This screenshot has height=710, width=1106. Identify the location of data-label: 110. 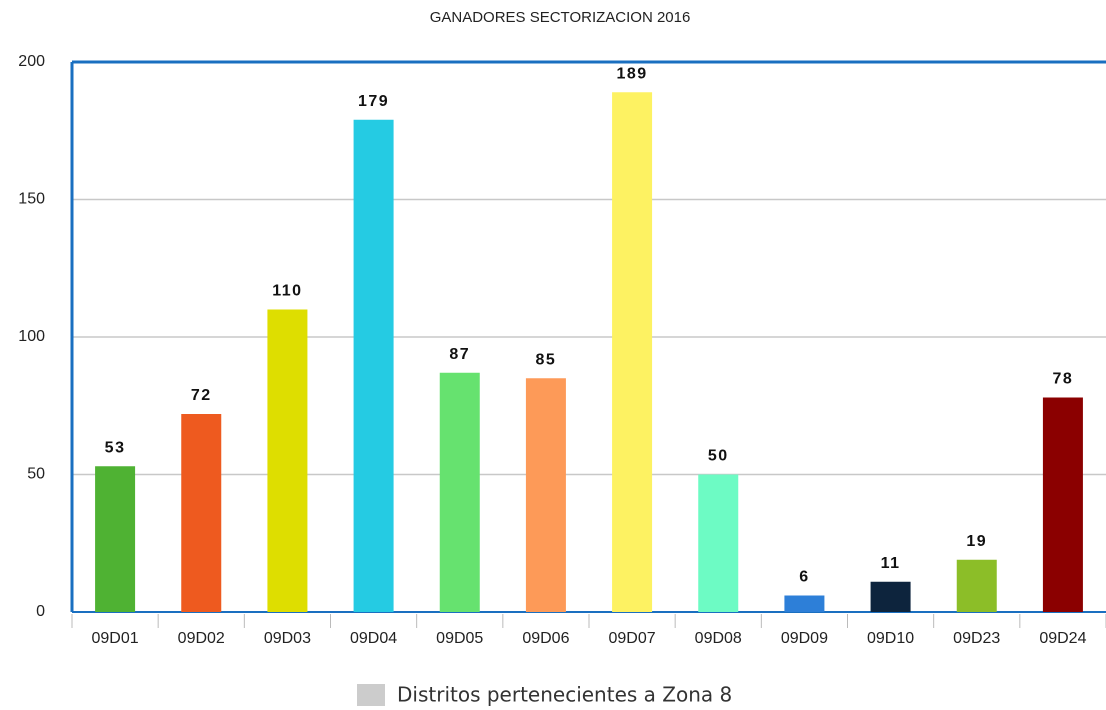
(287, 291).